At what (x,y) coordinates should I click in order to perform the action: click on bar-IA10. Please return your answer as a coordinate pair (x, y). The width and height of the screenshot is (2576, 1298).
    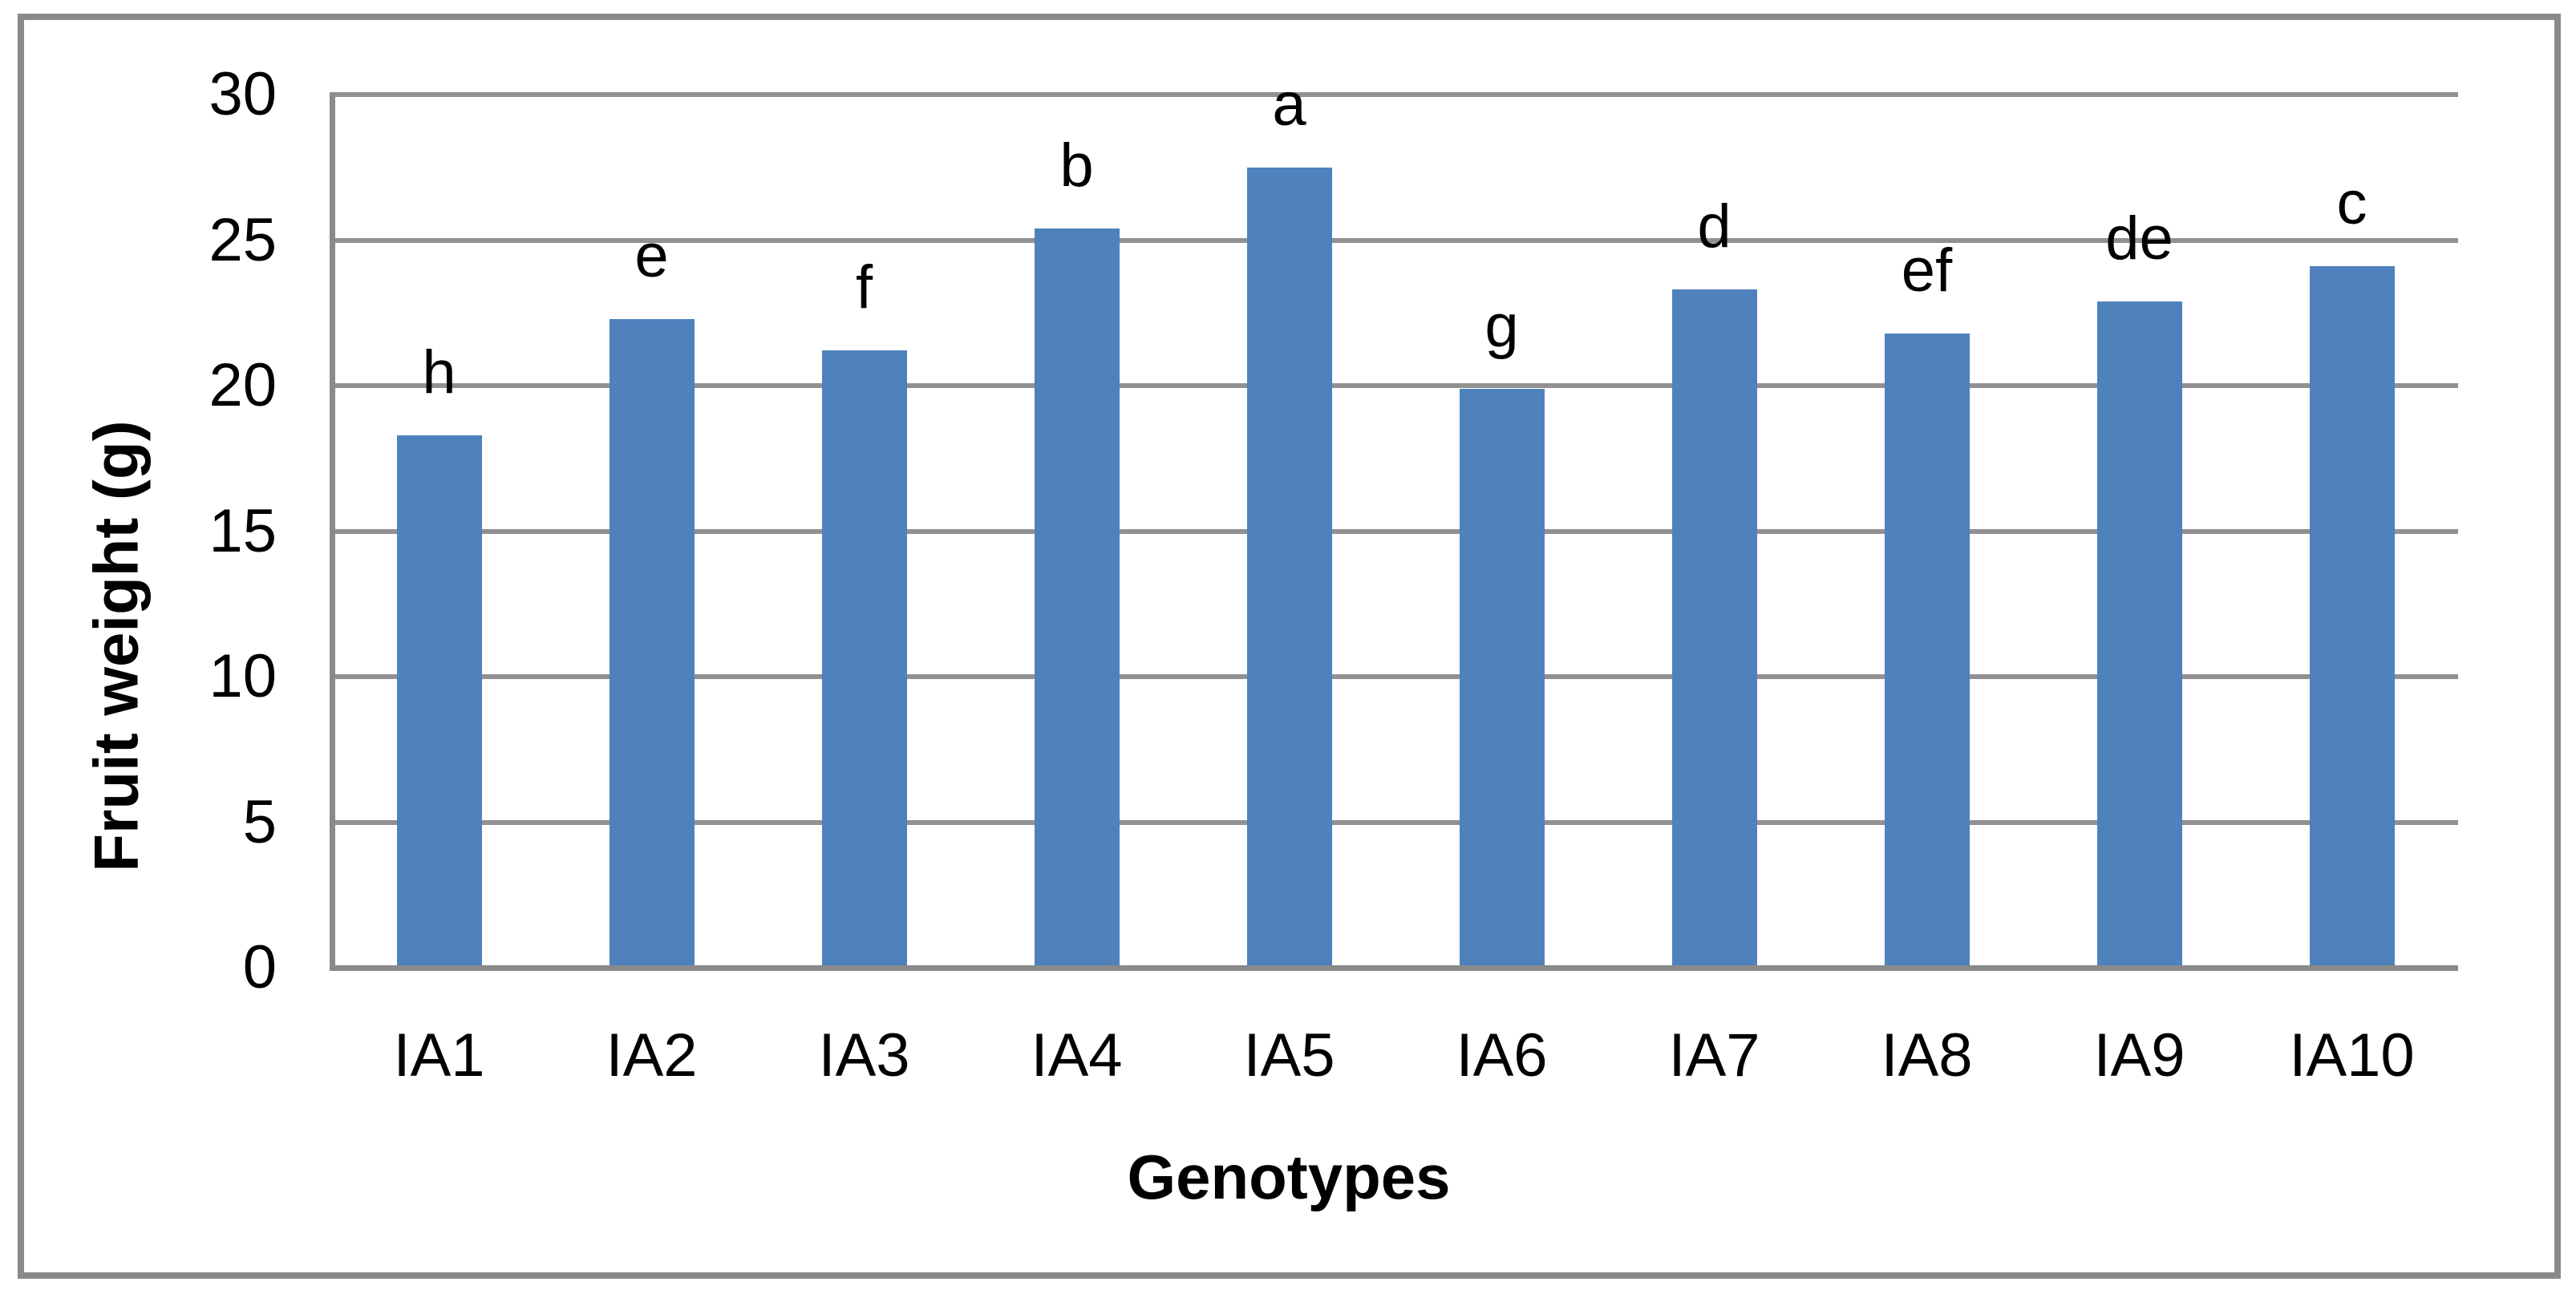
    Looking at the image, I should click on (2352, 615).